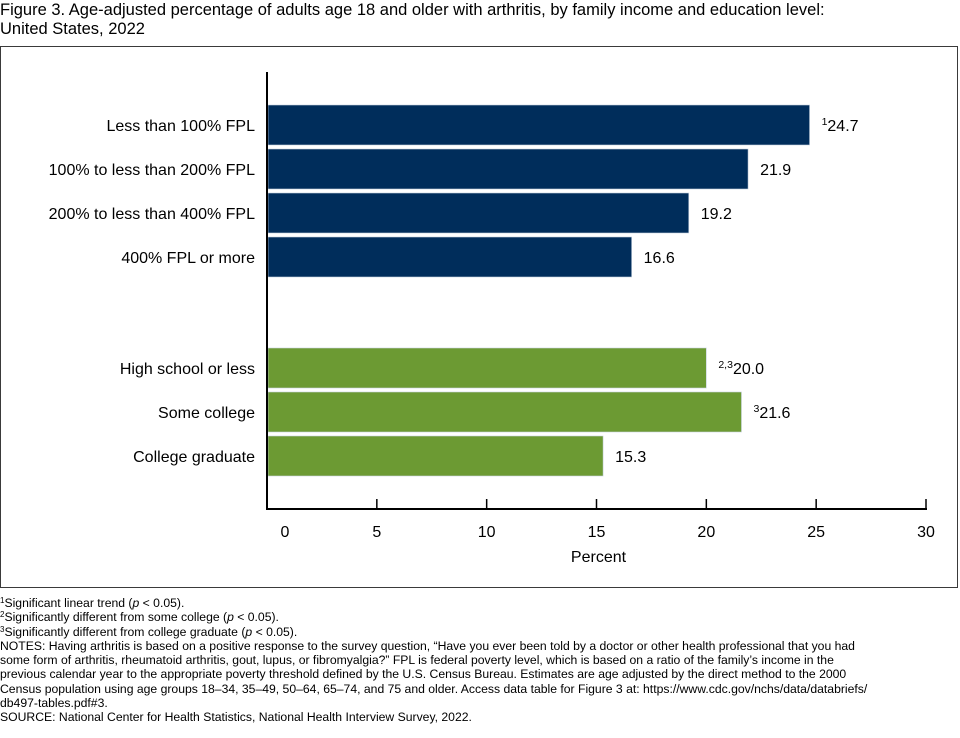 This screenshot has height=738, width=960. What do you see at coordinates (597, 532) in the screenshot?
I see `x-tick-label: 15` at bounding box center [597, 532].